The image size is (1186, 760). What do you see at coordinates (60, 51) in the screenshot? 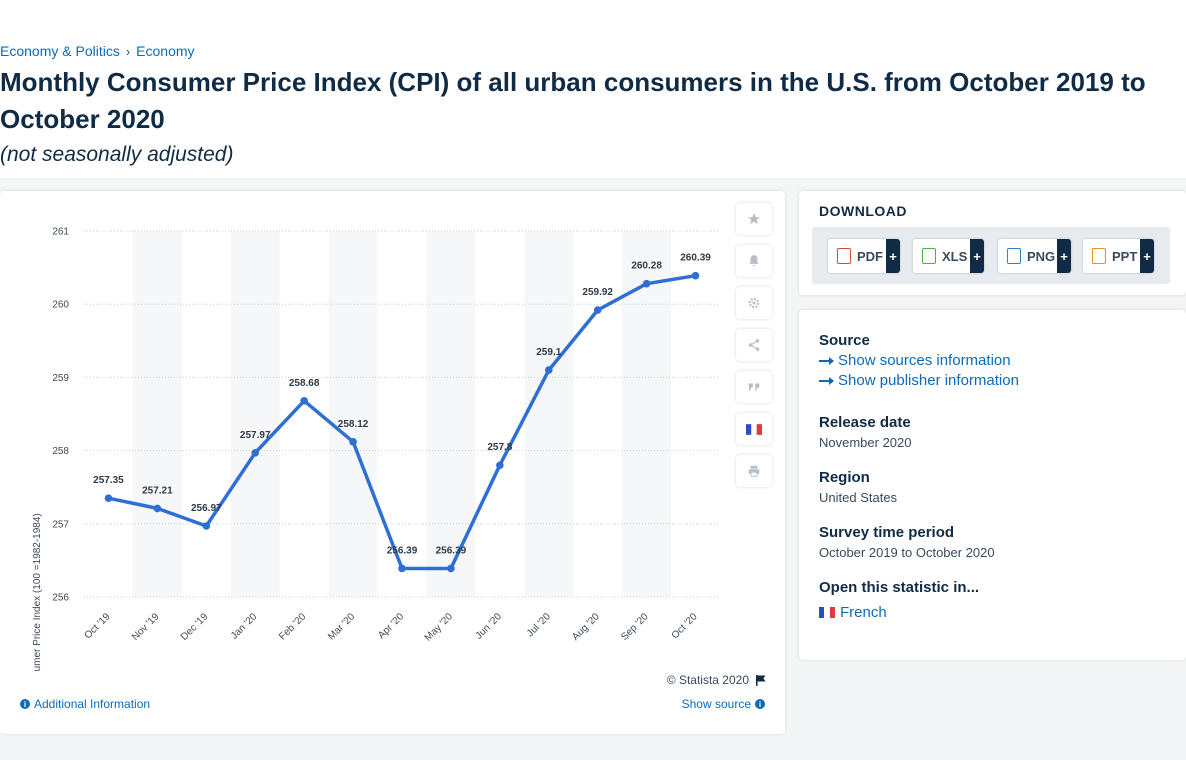
I see `breadcrumb-economy-politics: Economy & Politics` at bounding box center [60, 51].